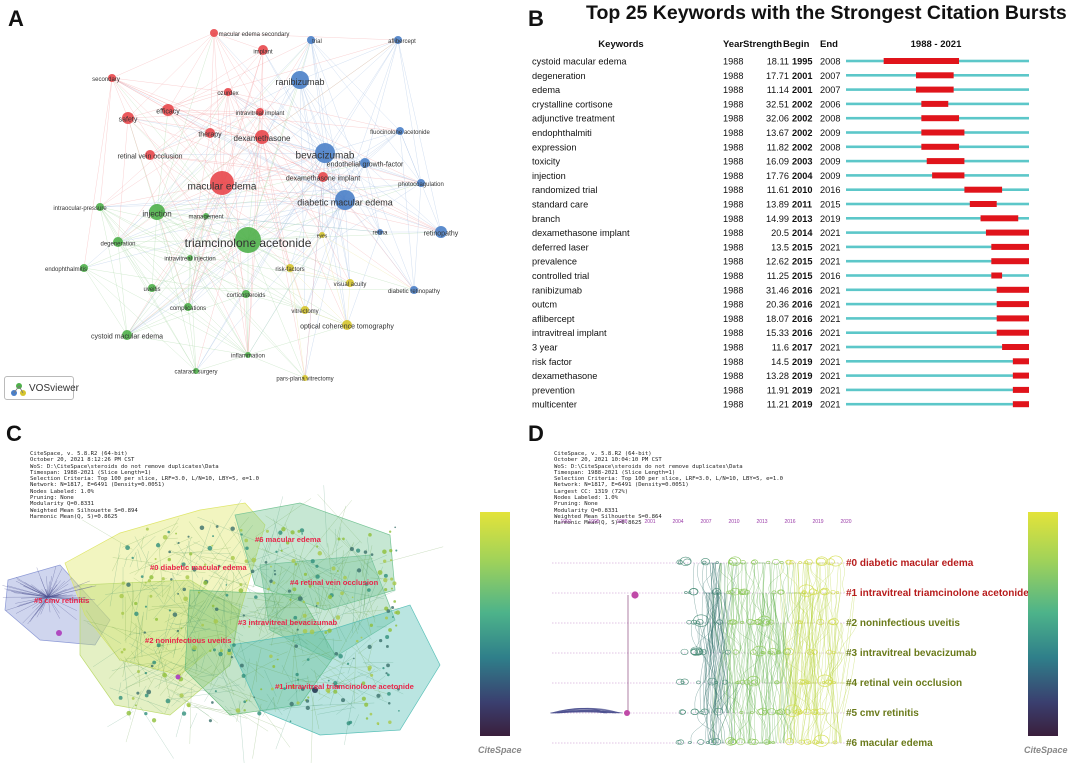 The width and height of the screenshot is (1072, 763). I want to click on burst-strength: 20.5, so click(780, 233).